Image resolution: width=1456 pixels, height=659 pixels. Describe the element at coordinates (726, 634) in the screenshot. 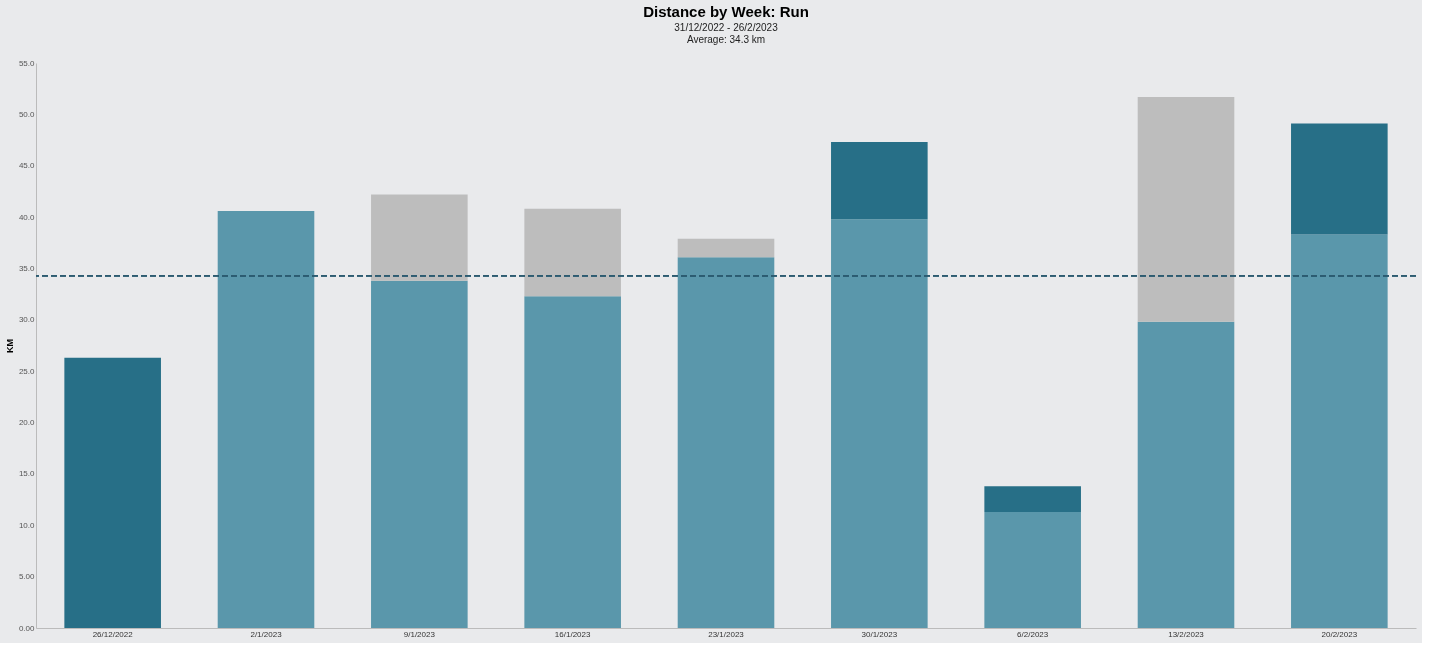

I see `x-tick-label: 23/1/2023` at that location.